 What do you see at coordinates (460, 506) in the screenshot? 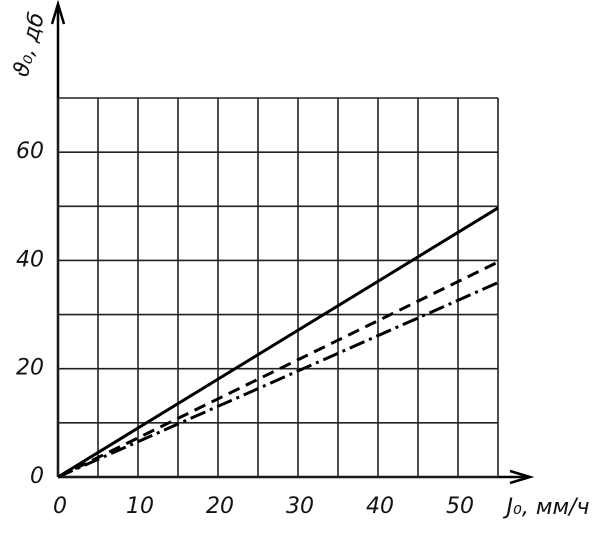
I see `x-tick-label: 50` at bounding box center [460, 506].